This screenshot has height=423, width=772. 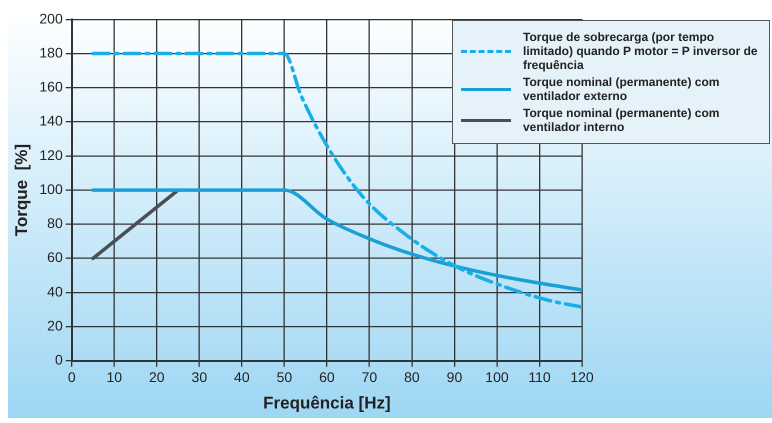 What do you see at coordinates (412, 377) in the screenshot?
I see `x-tick-label: 80` at bounding box center [412, 377].